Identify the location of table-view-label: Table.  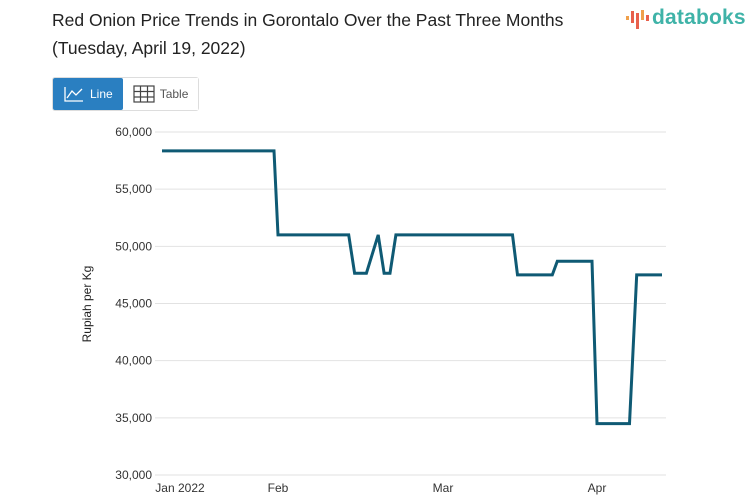
(174, 94).